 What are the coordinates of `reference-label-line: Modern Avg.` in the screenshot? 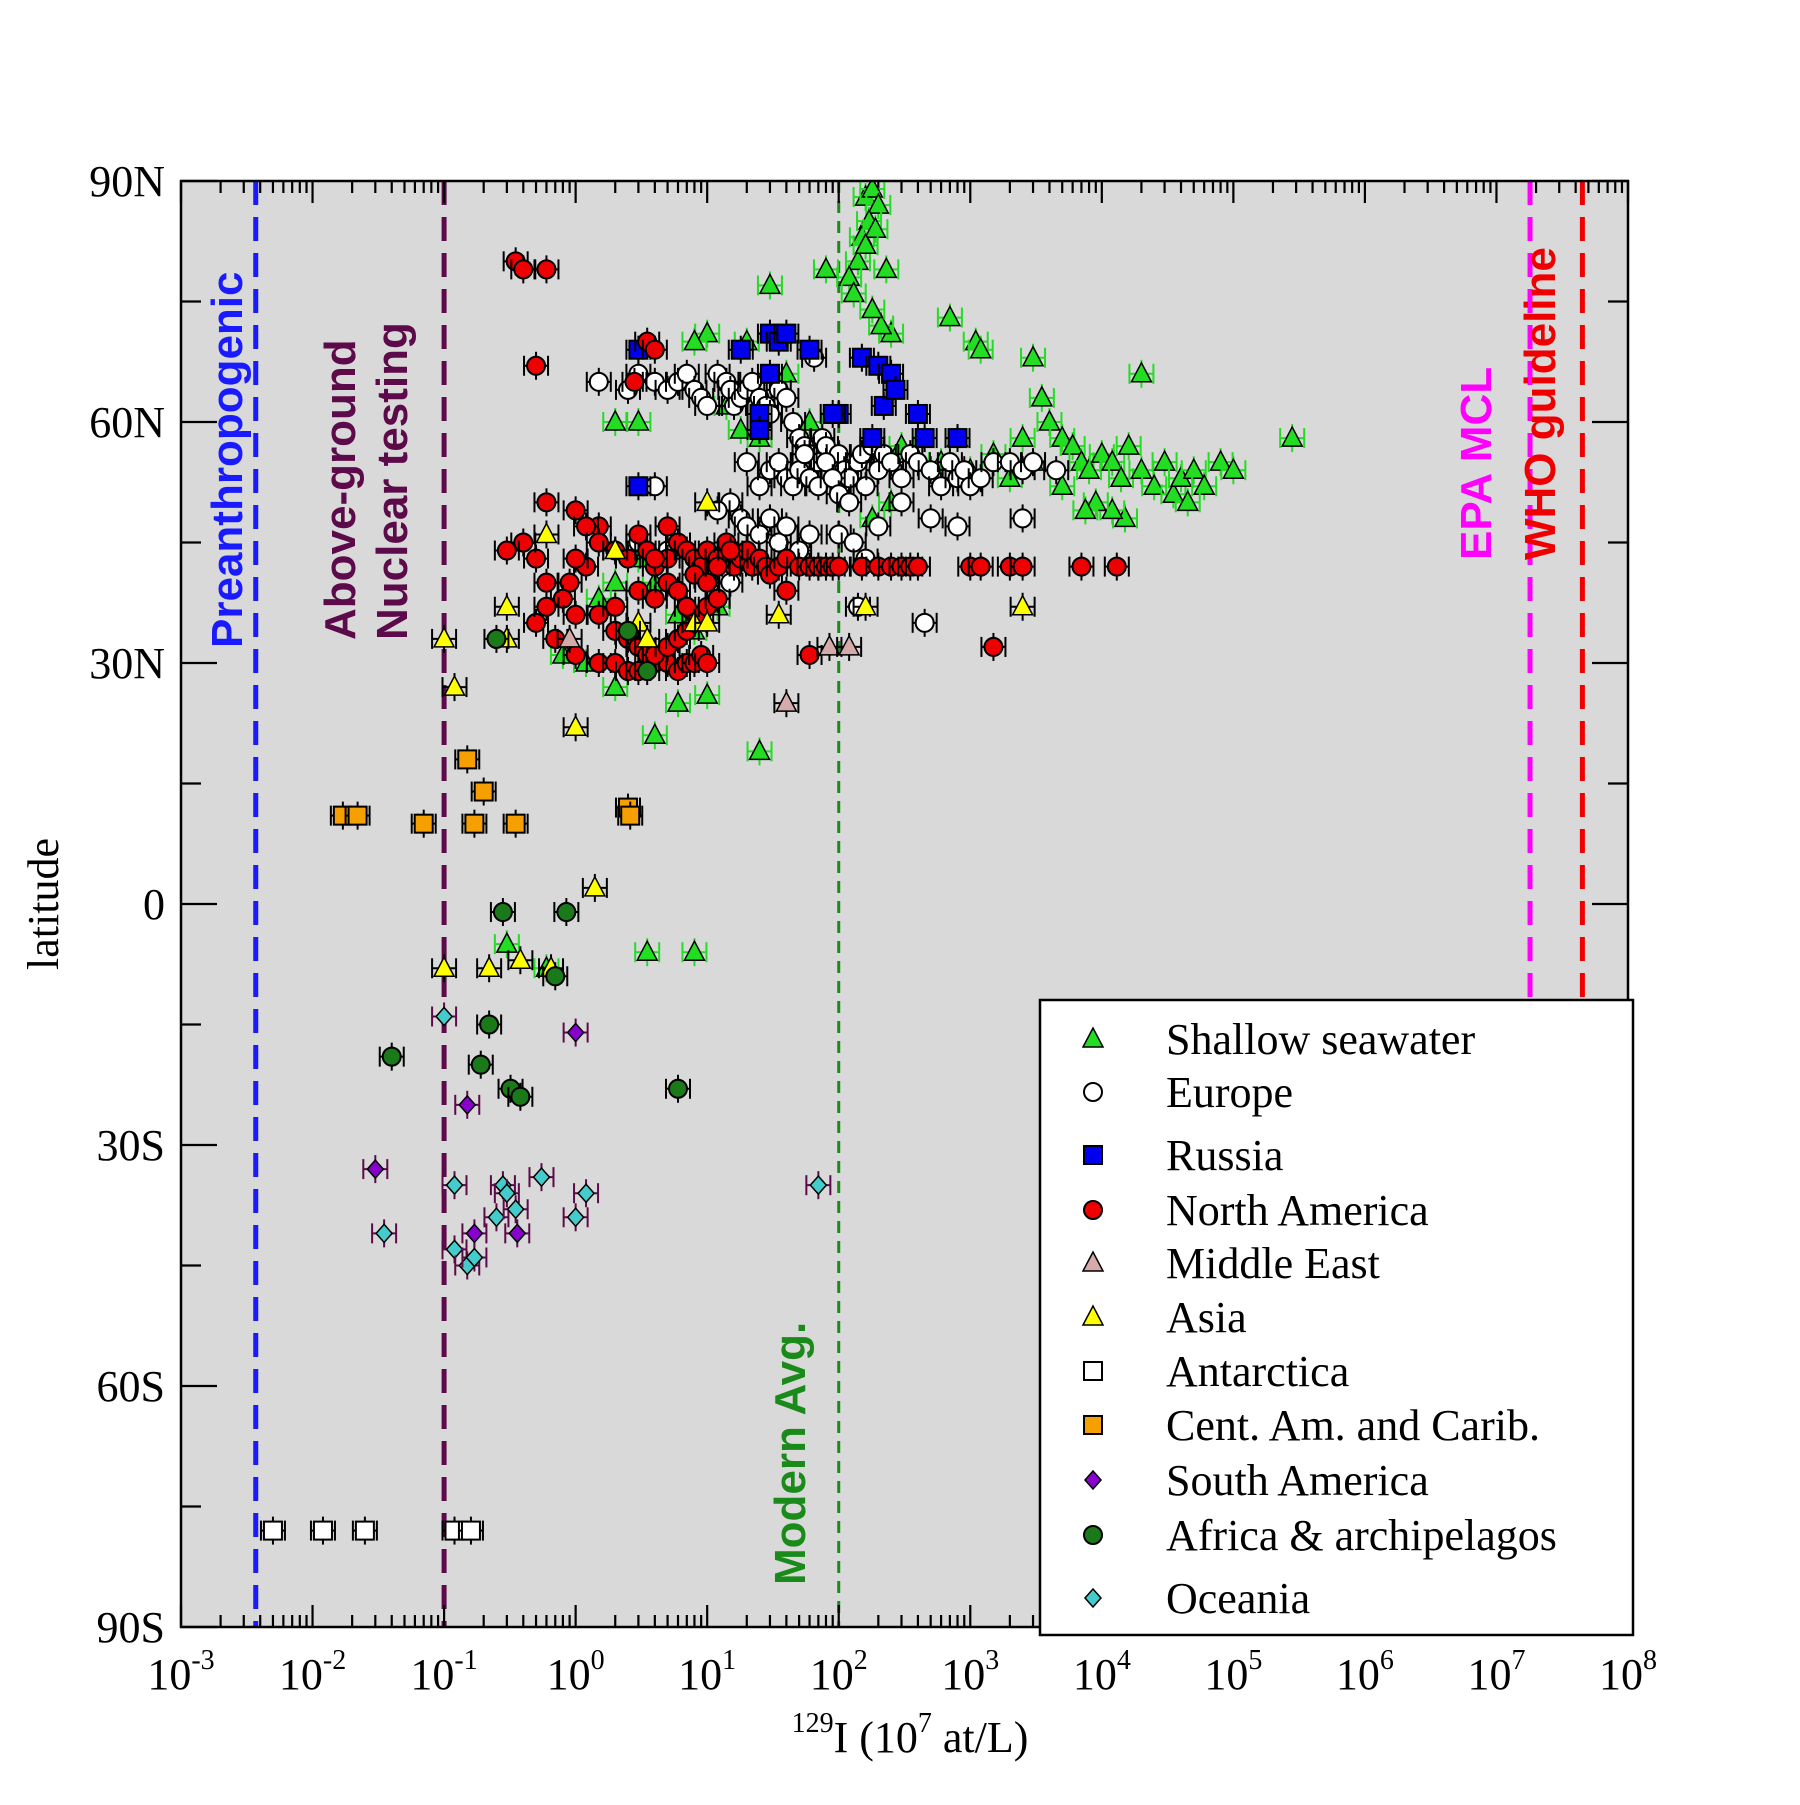 It's located at (790, 1453).